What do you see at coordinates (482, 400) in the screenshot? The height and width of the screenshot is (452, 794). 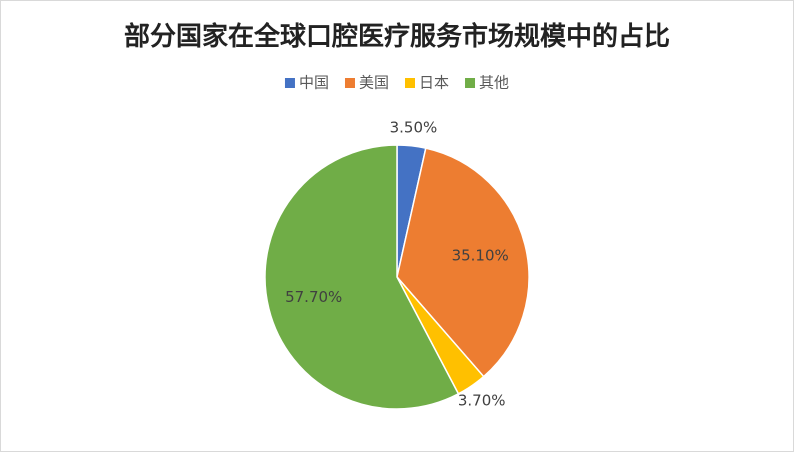 I see `data-label: 3.70%` at bounding box center [482, 400].